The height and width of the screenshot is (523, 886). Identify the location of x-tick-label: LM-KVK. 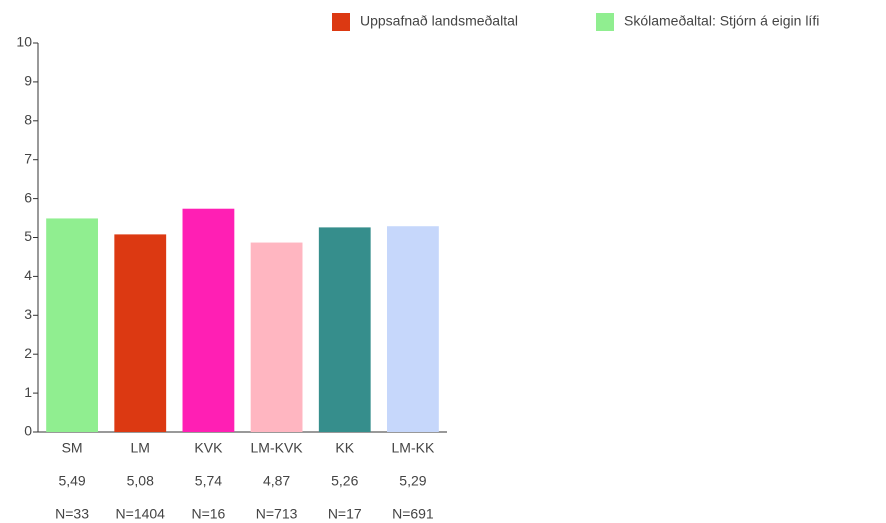
(277, 448).